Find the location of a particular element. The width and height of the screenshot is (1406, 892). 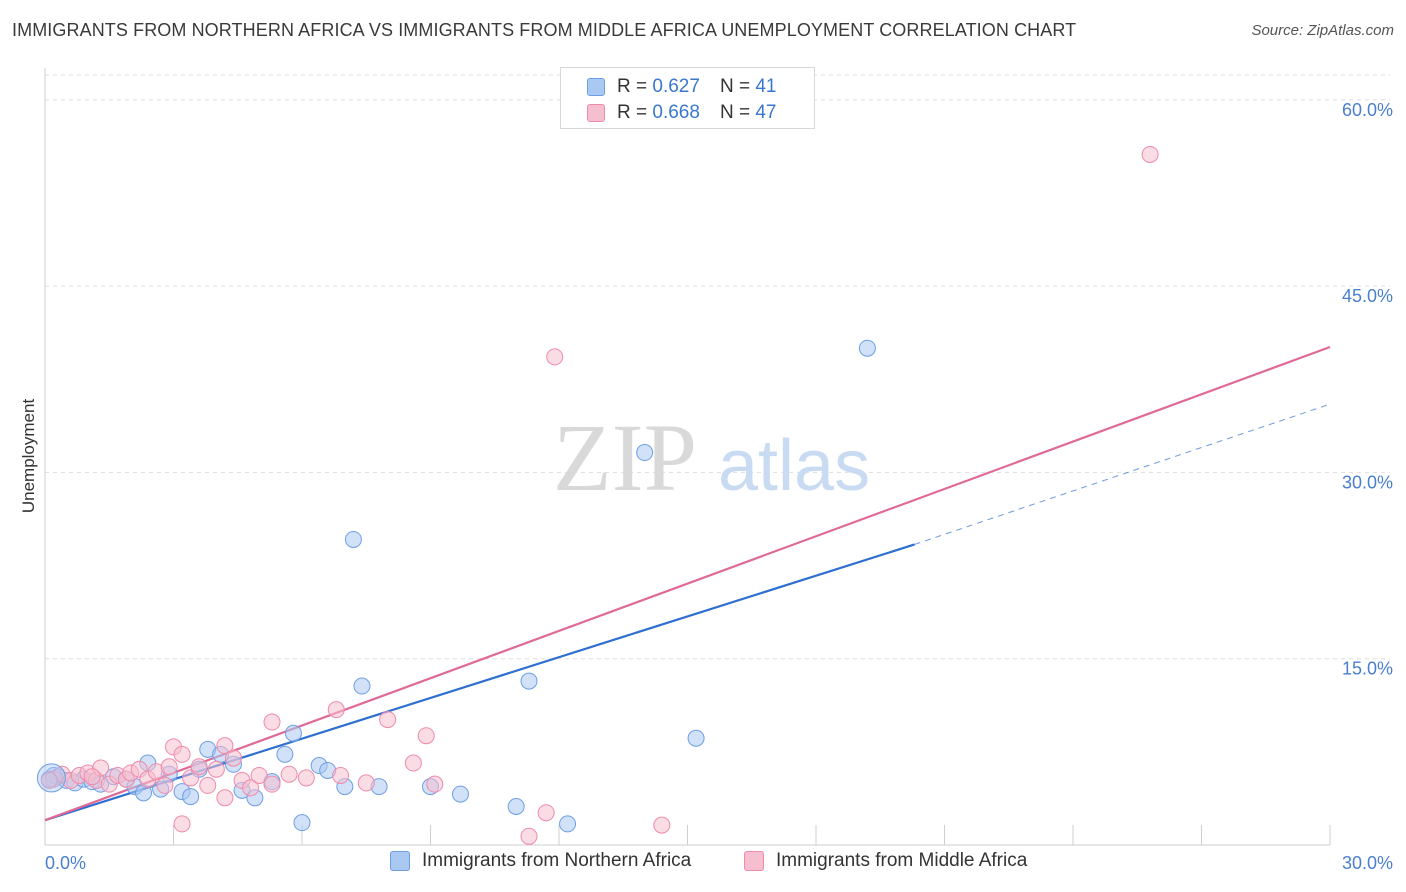

series-legend-label: Immigrants from Middle Africa is located at coordinates (902, 860).